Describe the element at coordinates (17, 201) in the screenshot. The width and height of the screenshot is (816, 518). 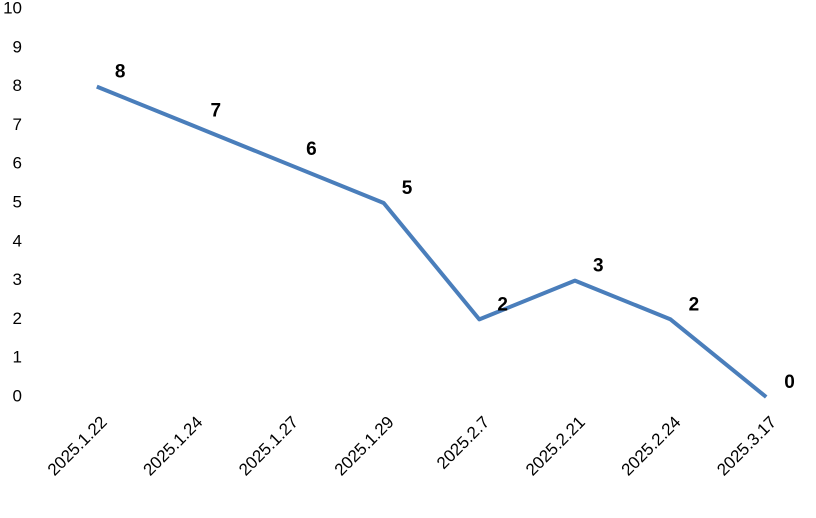
I see `y-tick-label: 5` at that location.